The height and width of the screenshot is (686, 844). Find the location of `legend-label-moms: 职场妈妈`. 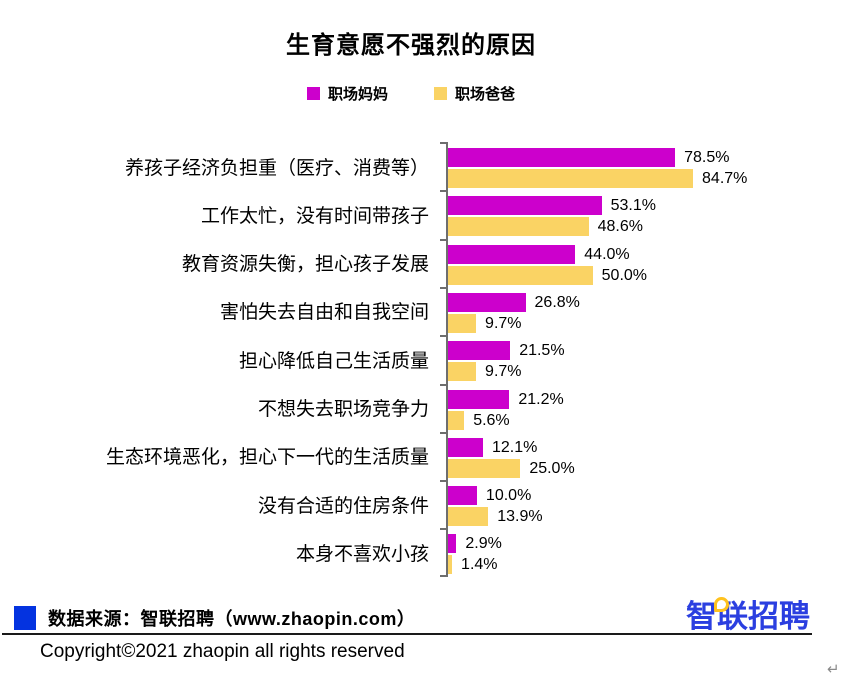

legend-label-moms: 职场妈妈 is located at coordinates (357, 94).